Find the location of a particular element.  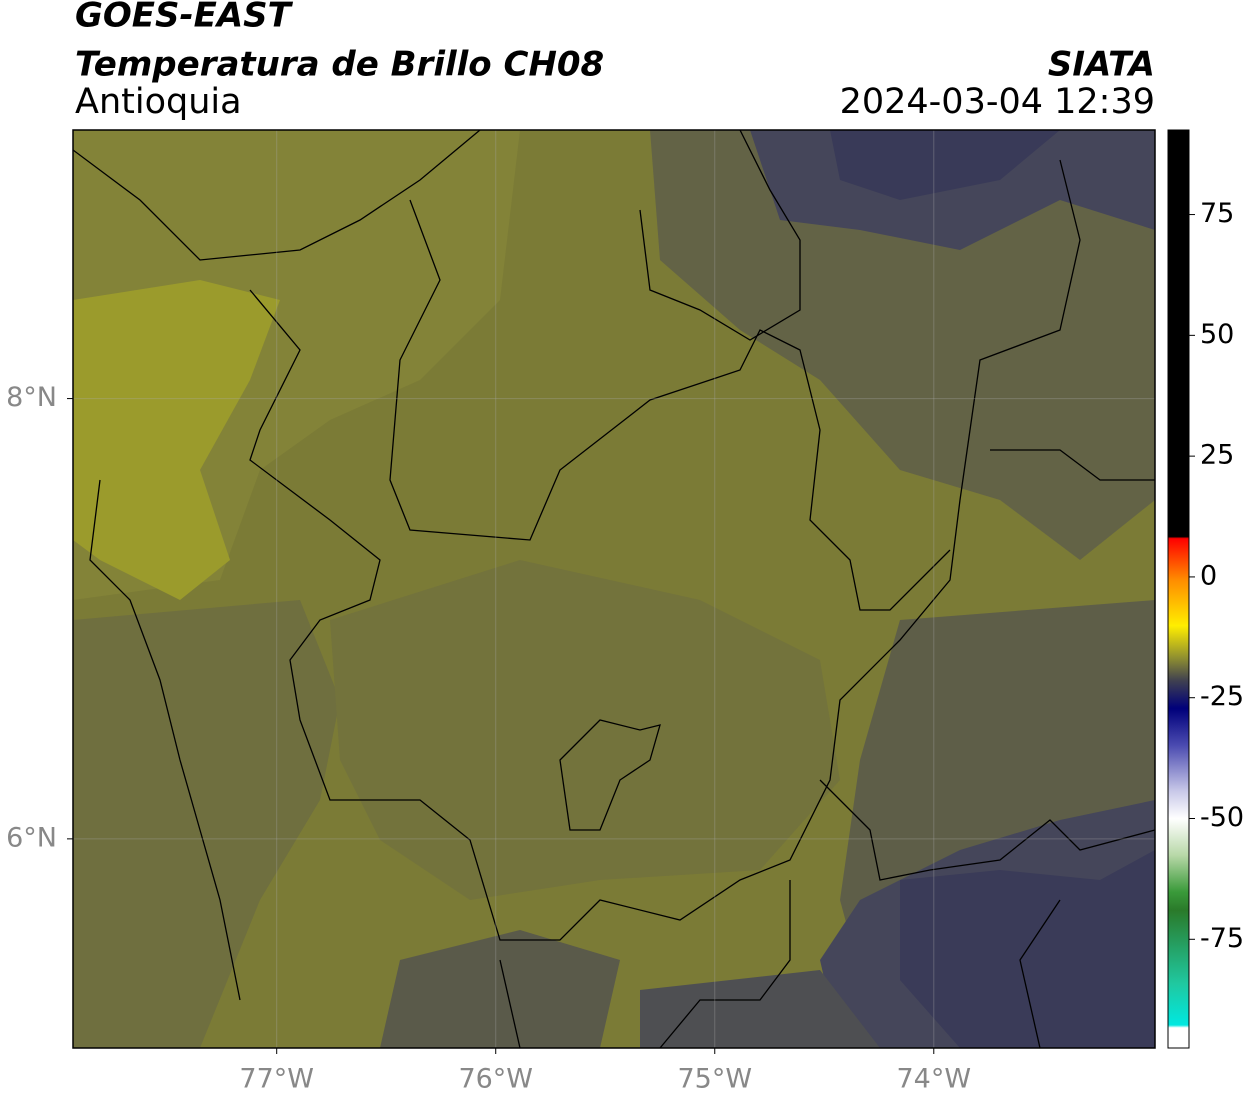

x-tick-label: 75°W is located at coordinates (714, 1079).